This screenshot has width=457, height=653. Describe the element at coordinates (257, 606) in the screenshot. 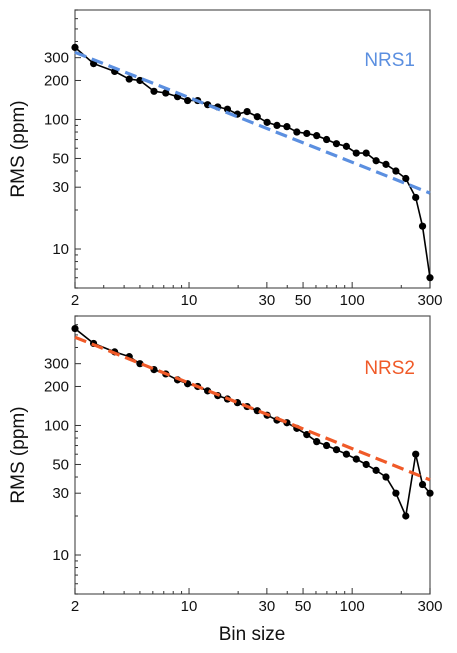

I see `x-tick-labels-nrs2: 2 10 30 50 100 300` at that location.